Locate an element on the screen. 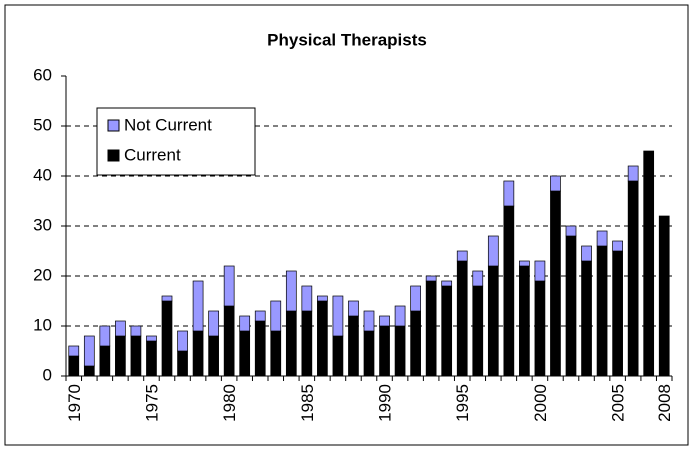  legend-box is located at coordinates (176, 141).